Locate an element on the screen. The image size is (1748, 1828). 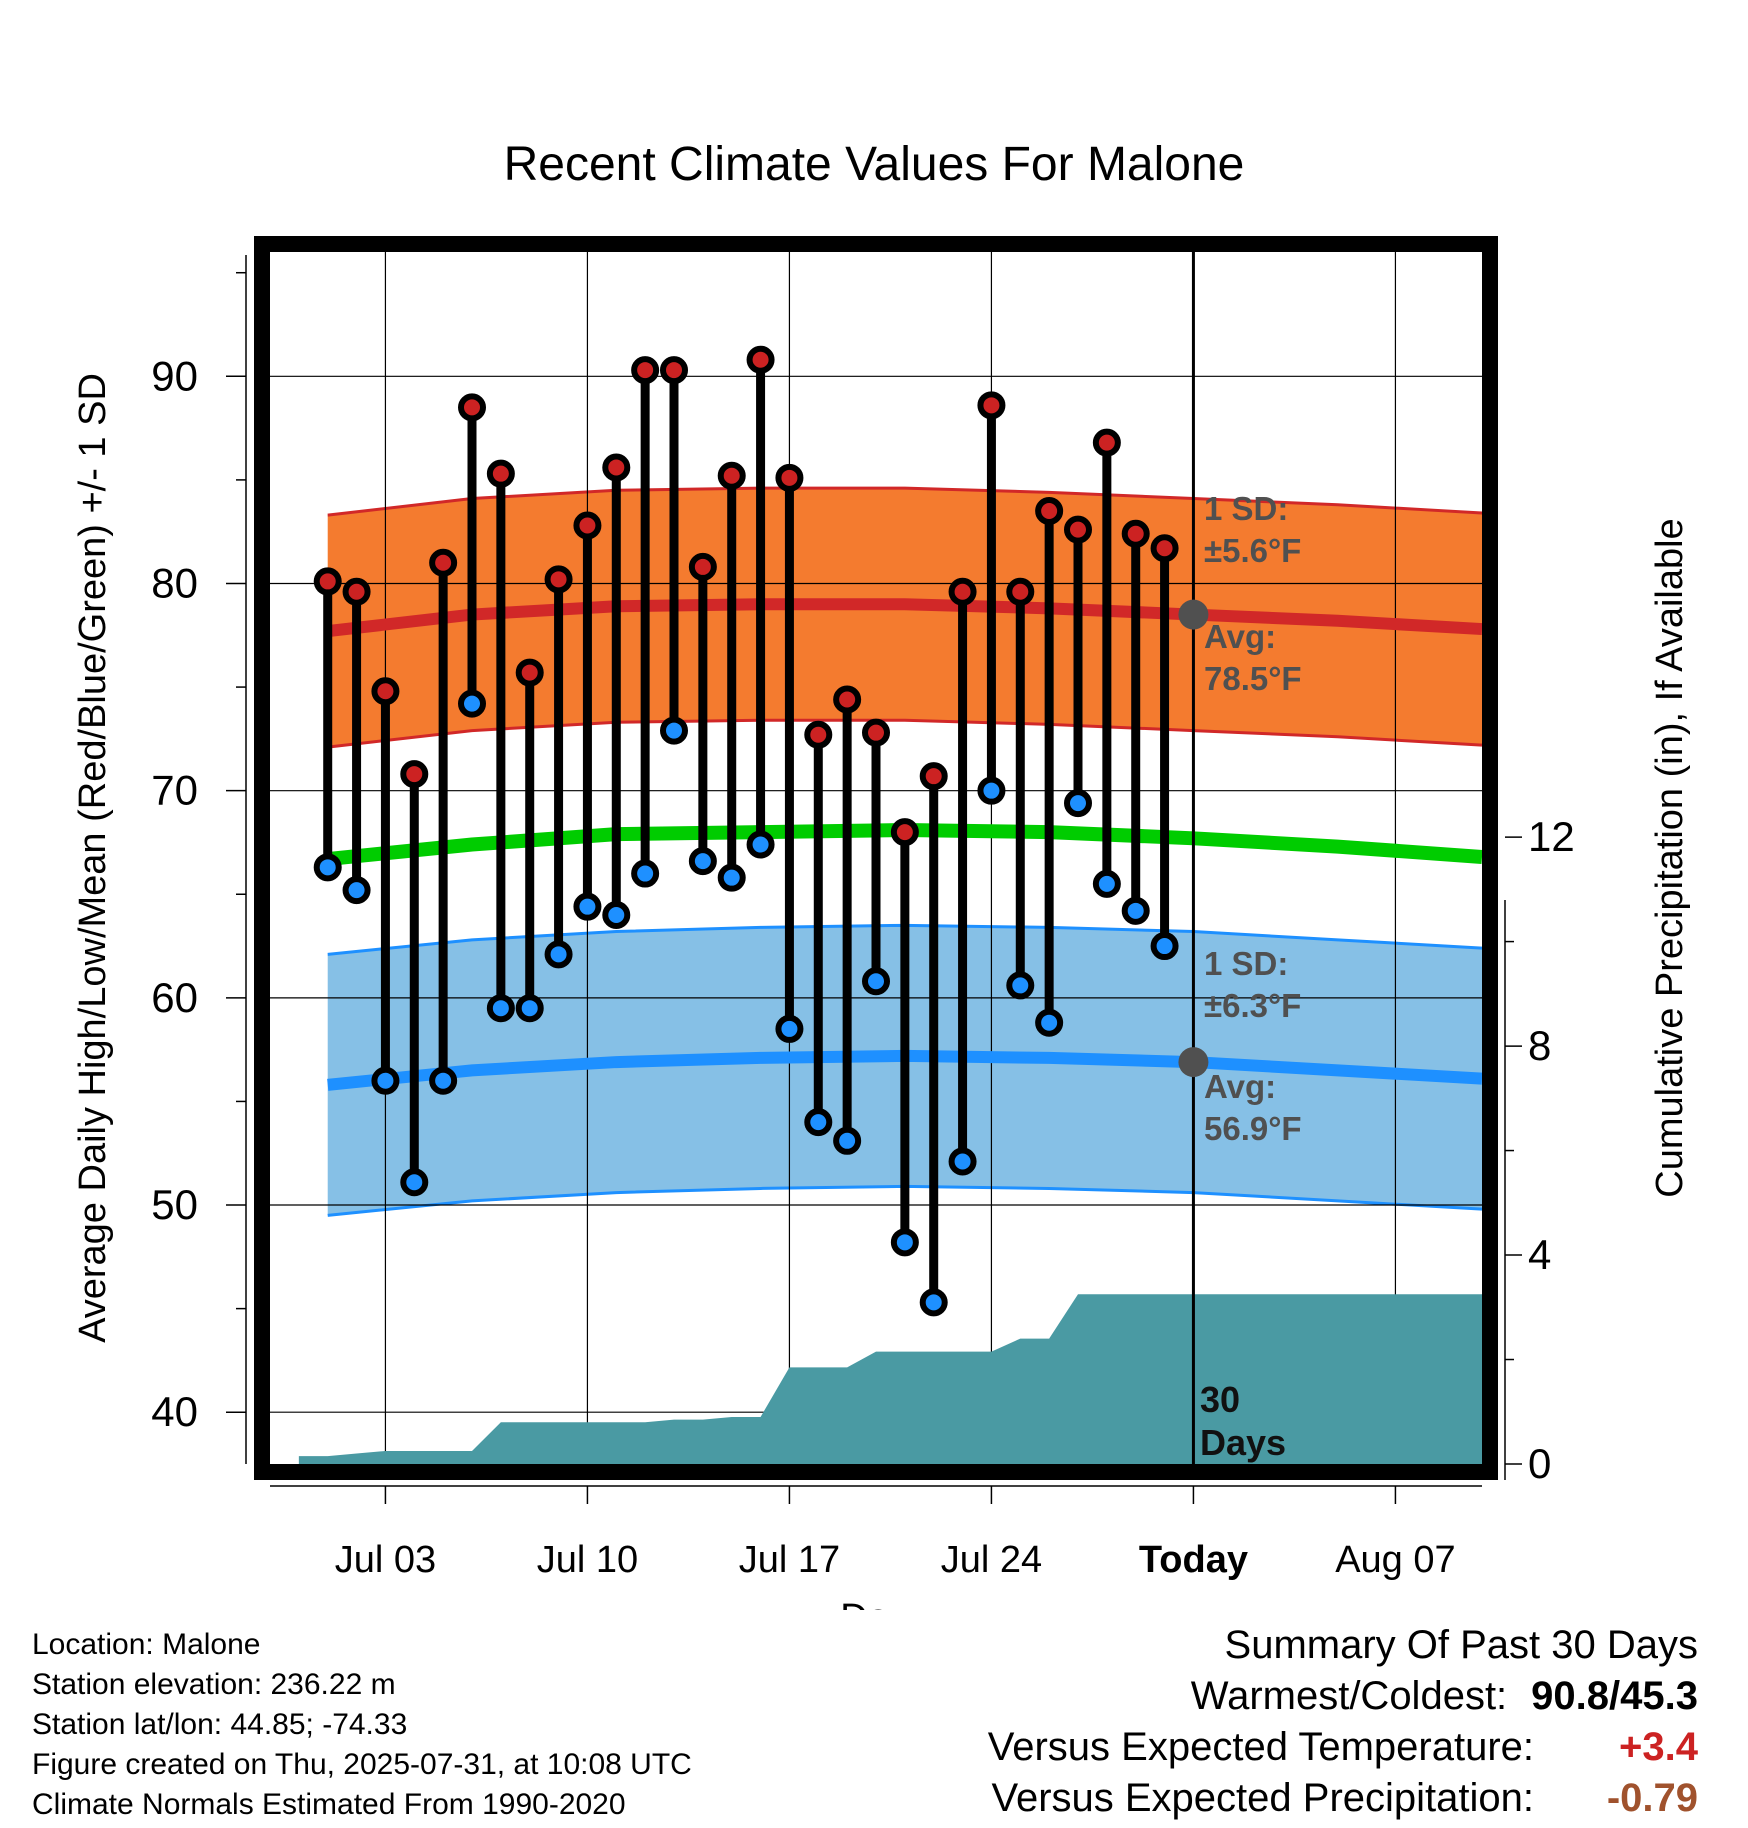
x-tick-label: Today is located at coordinates (1193, 1560).